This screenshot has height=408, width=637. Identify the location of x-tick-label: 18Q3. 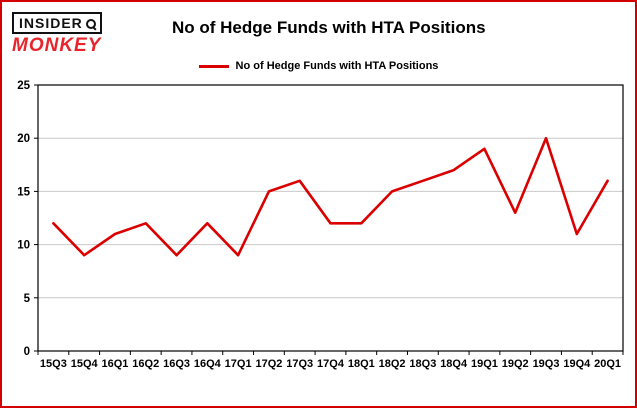
(422, 364).